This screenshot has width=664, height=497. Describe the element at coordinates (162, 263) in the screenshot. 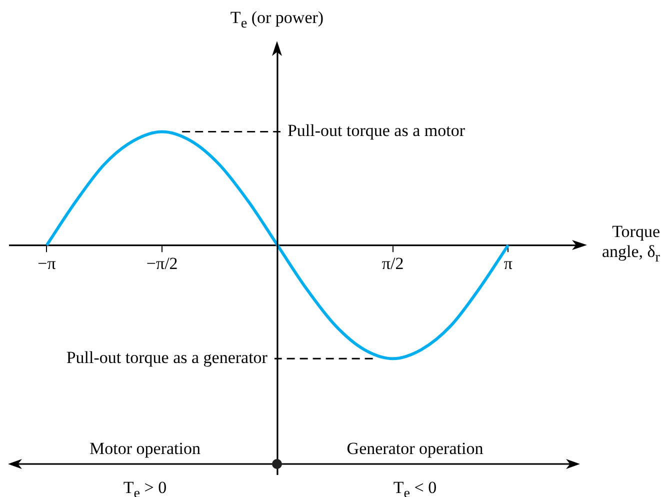

I see `x-tick-label: −π/2` at that location.